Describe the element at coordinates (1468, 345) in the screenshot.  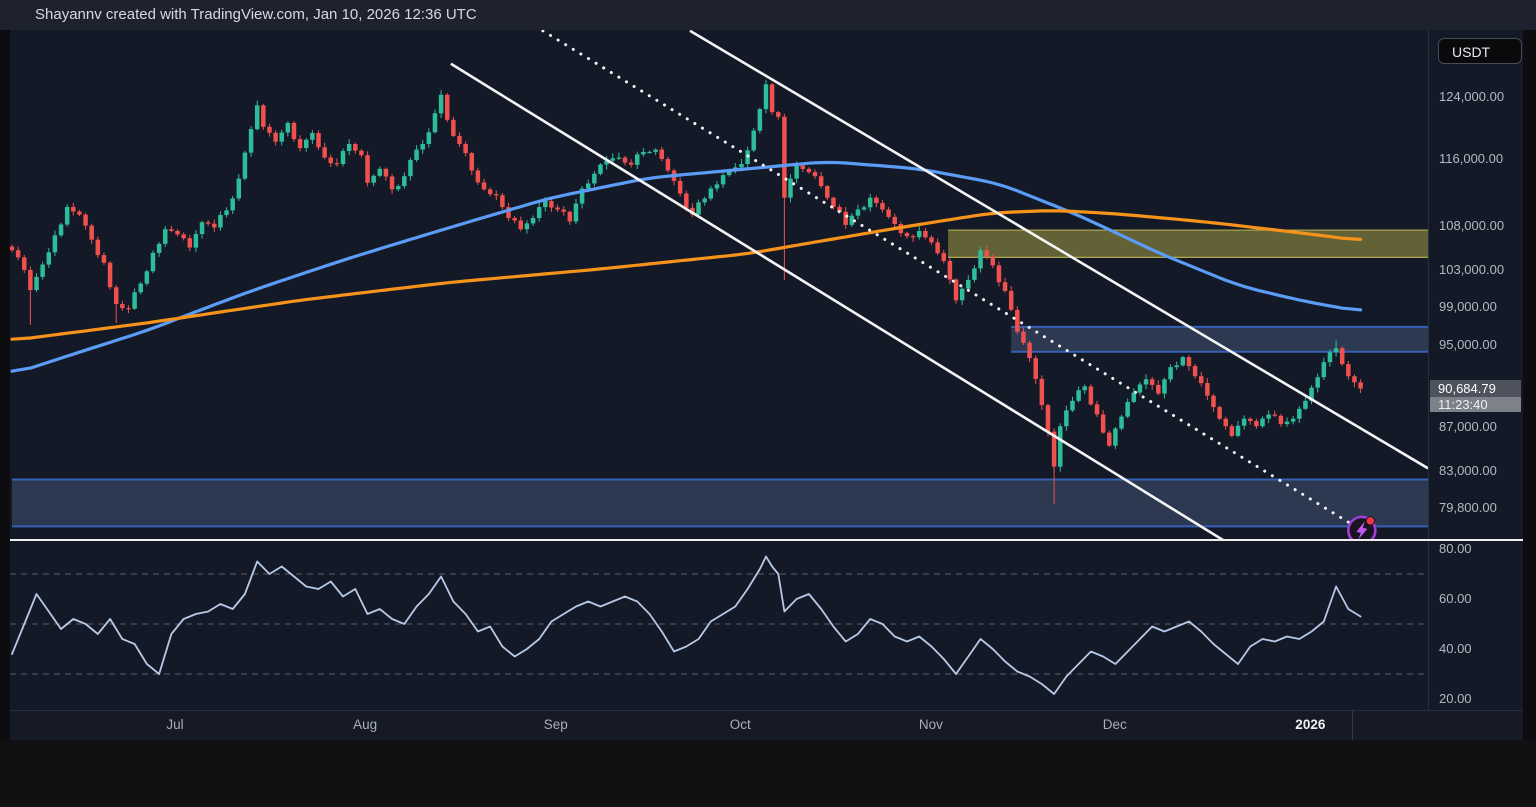
I see `price-tick-label: 95,000.00` at that location.